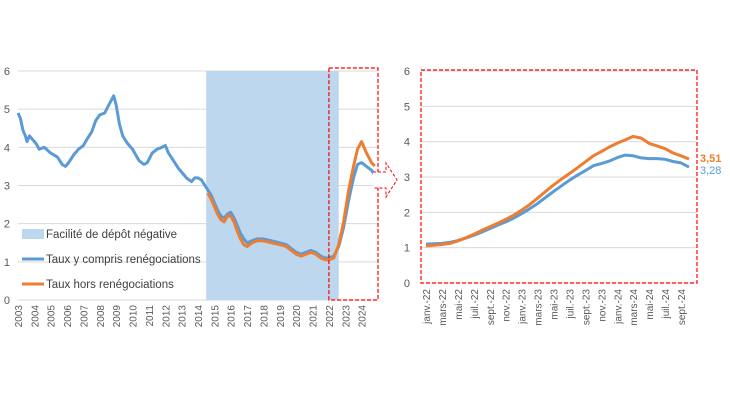  Describe the element at coordinates (297, 316) in the screenshot. I see `left-x-tick-2020: 2020` at that location.